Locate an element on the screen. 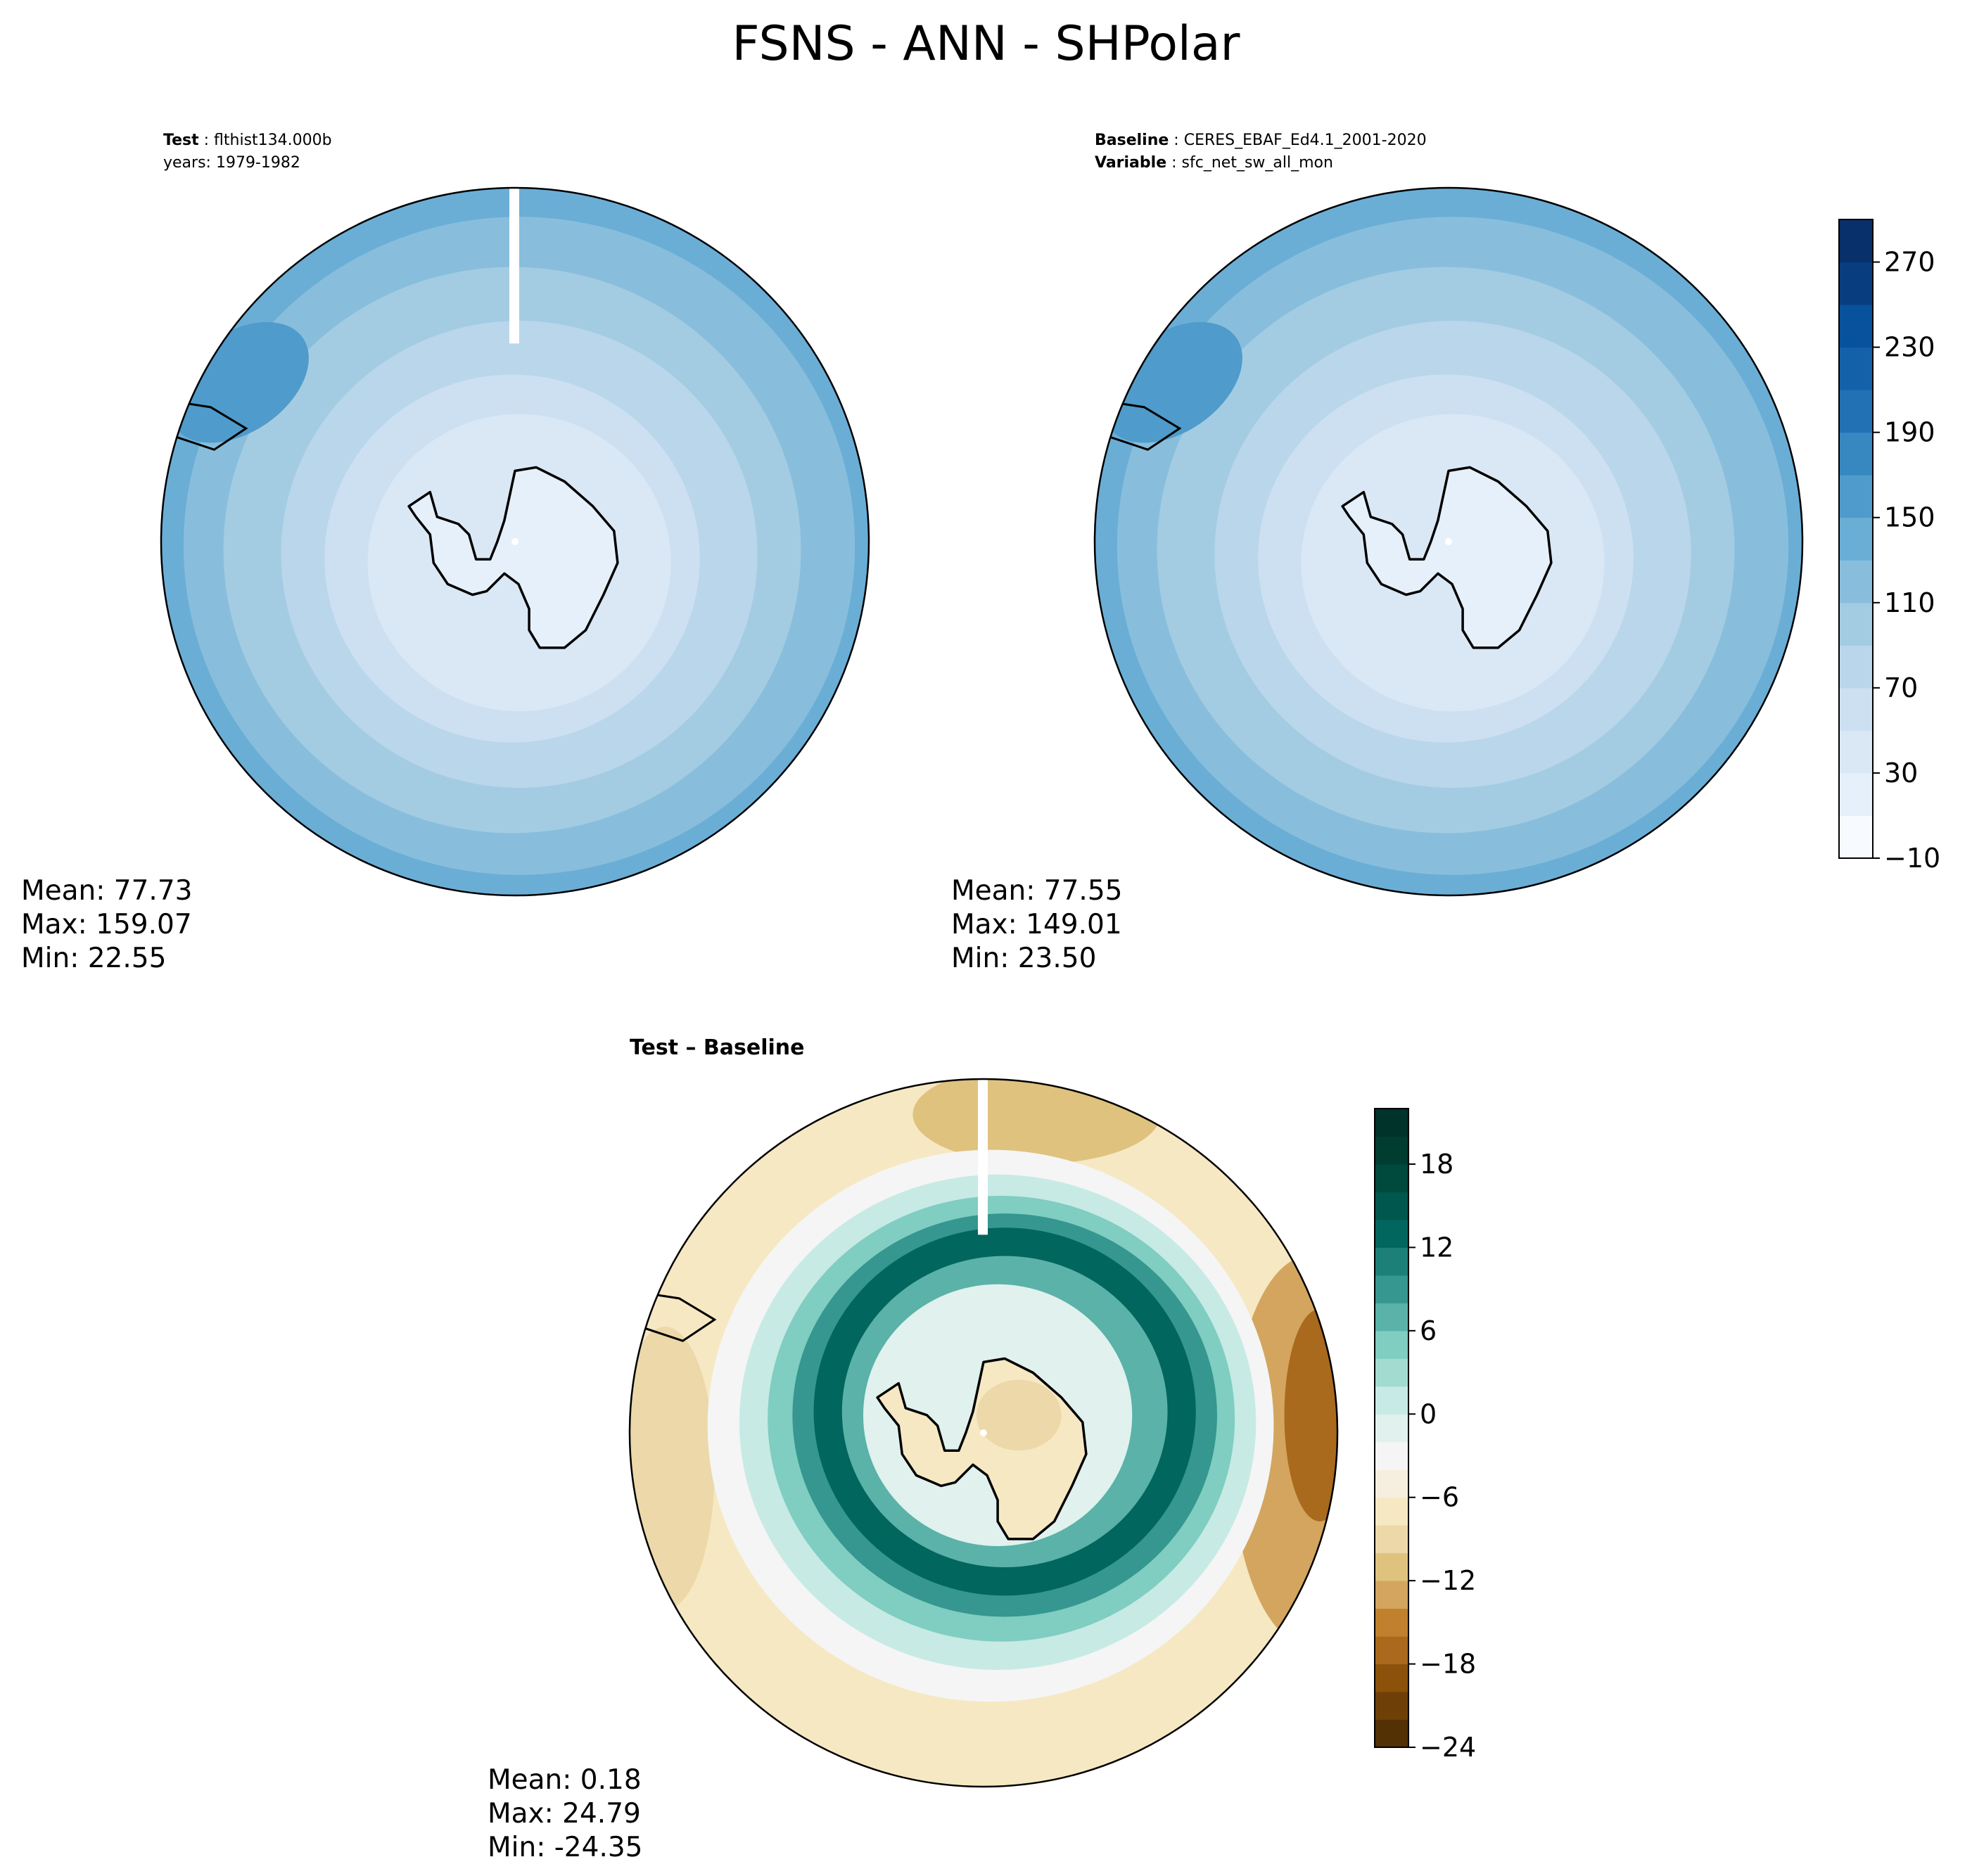  test-header: Test : flthist134.000b years: 1979-1982 is located at coordinates (248, 151).